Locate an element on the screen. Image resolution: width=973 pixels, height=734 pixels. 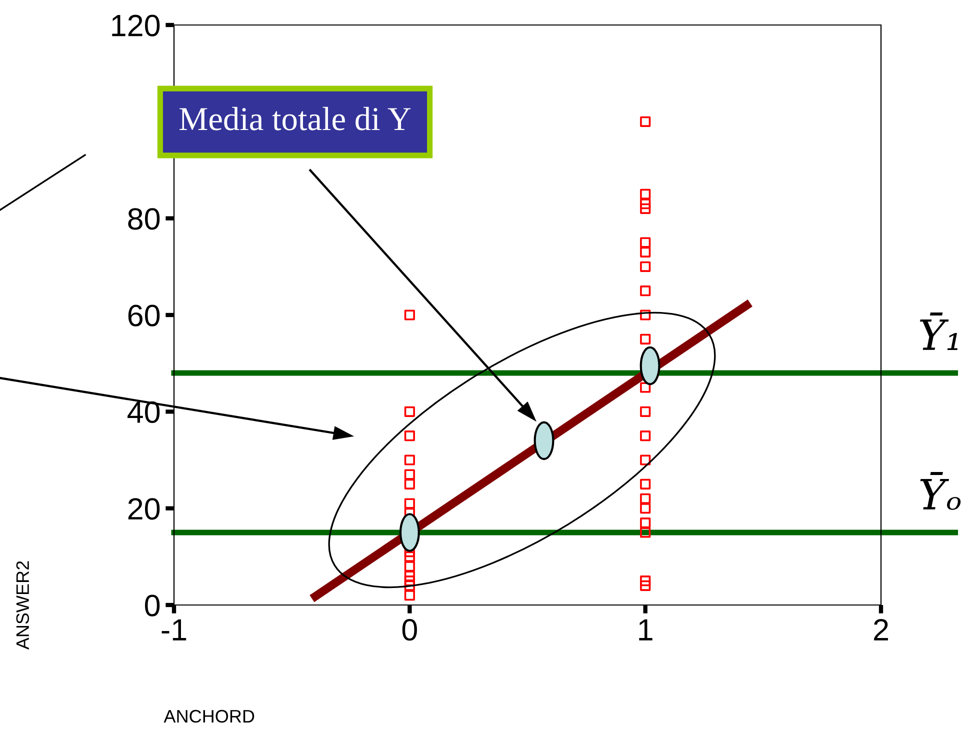
y-tick-label: 80 is located at coordinates (144, 219).